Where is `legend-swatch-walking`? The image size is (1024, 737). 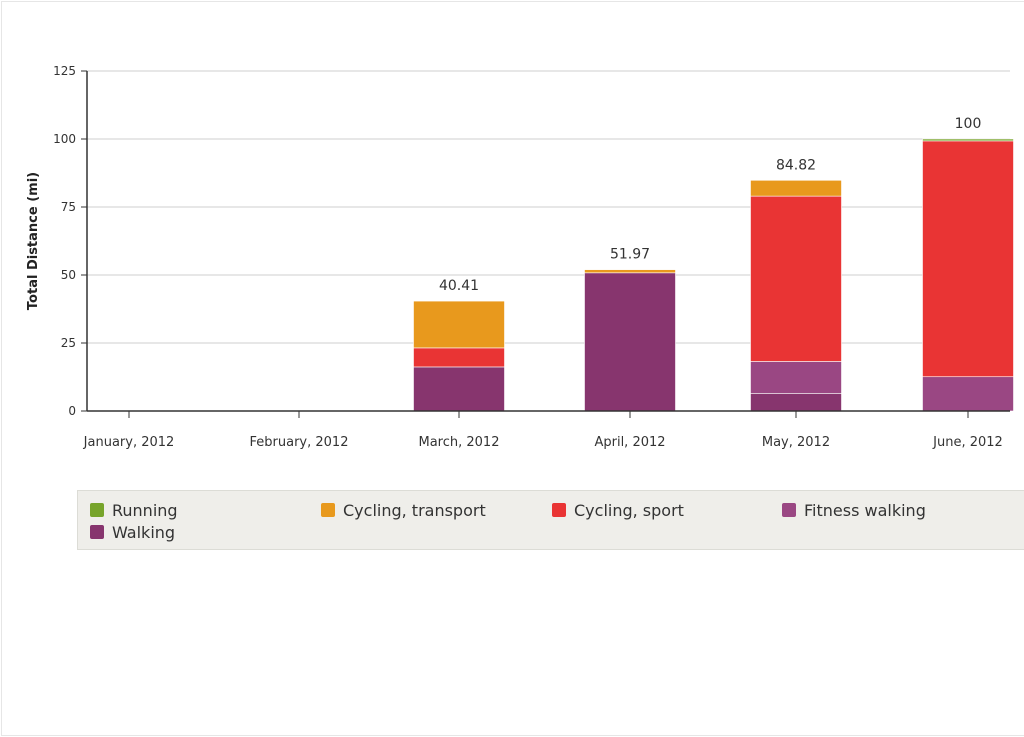
legend-swatch-walking is located at coordinates (97, 532).